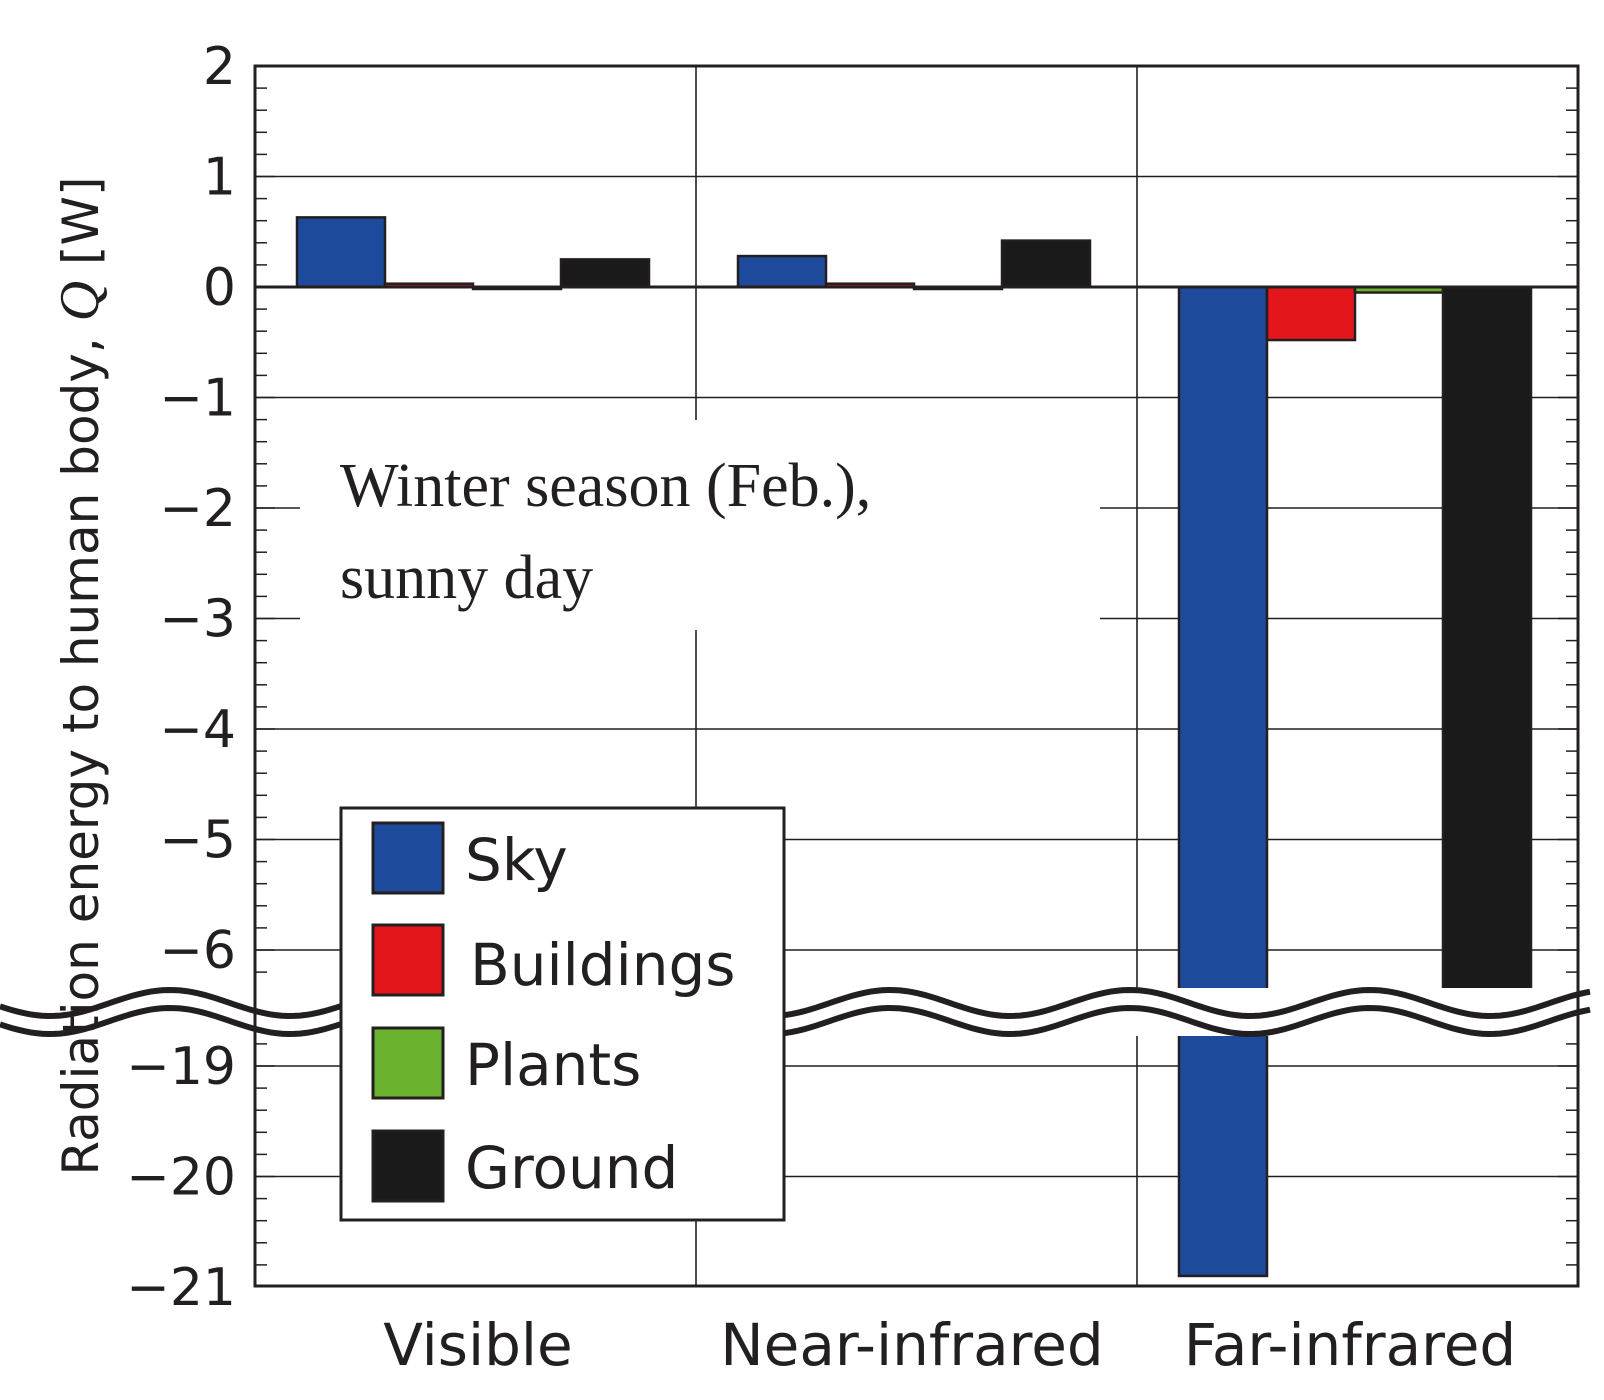  I want to click on y-tick-label: −21, so click(181, 1288).